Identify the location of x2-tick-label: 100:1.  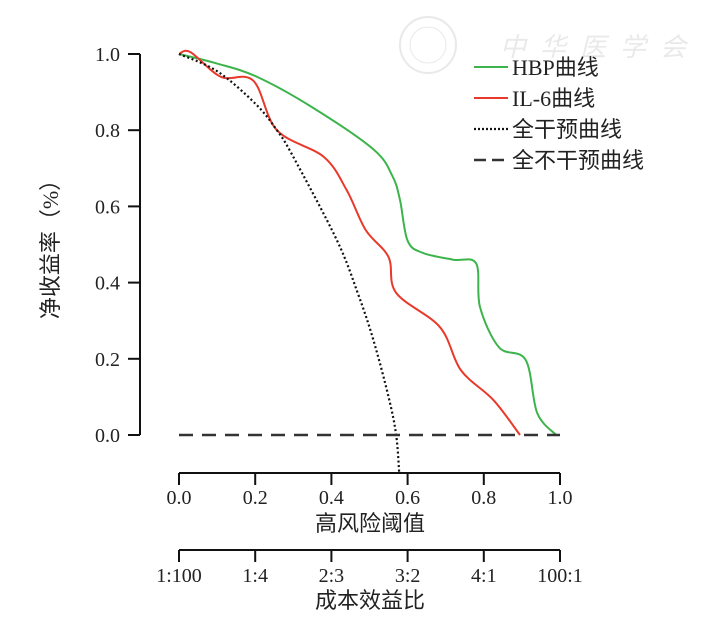
(560, 576).